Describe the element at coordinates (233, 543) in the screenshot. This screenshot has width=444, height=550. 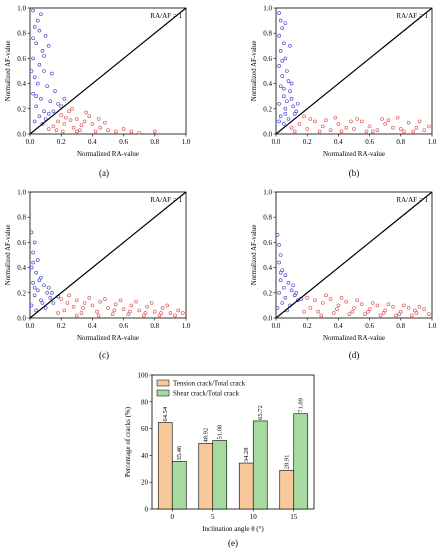
I see `panel-label: (e)` at that location.